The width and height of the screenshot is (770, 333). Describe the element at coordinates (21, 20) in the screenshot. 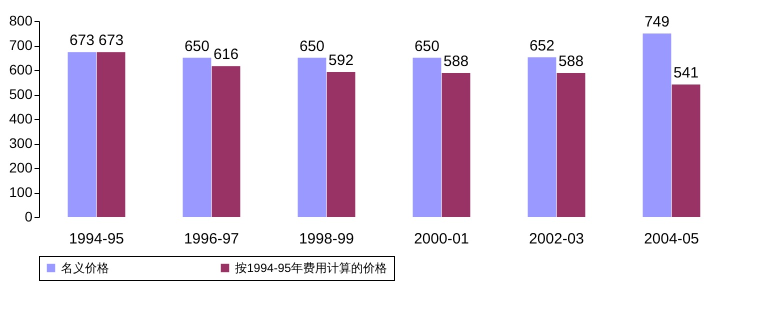

I see `y-tick-label: 800` at that location.